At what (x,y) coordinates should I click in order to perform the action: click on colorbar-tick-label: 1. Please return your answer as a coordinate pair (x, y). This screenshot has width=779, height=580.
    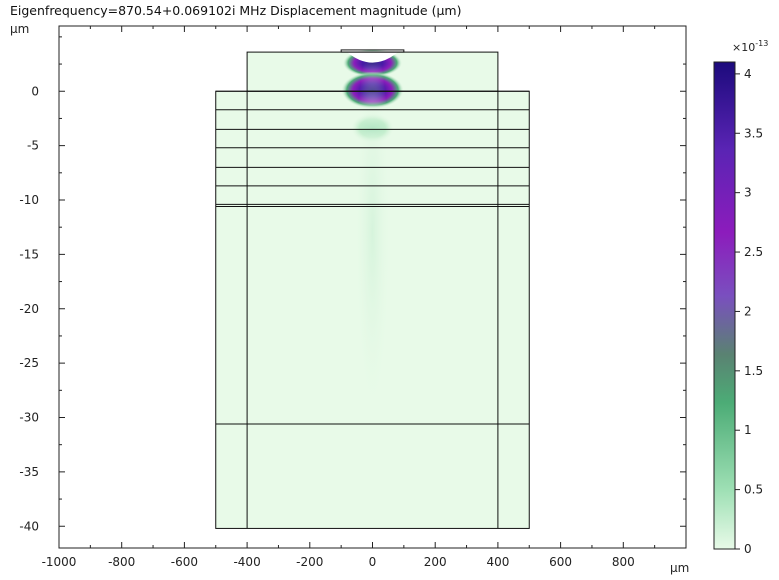
    Looking at the image, I should click on (748, 430).